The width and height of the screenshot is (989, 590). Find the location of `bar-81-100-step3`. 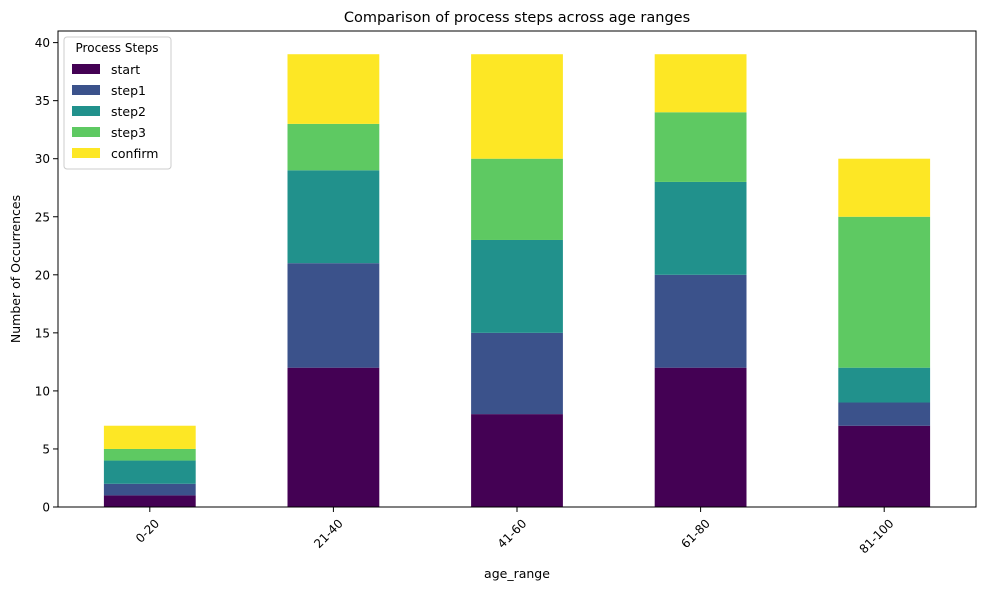

bar-81-100-step3 is located at coordinates (884, 292).